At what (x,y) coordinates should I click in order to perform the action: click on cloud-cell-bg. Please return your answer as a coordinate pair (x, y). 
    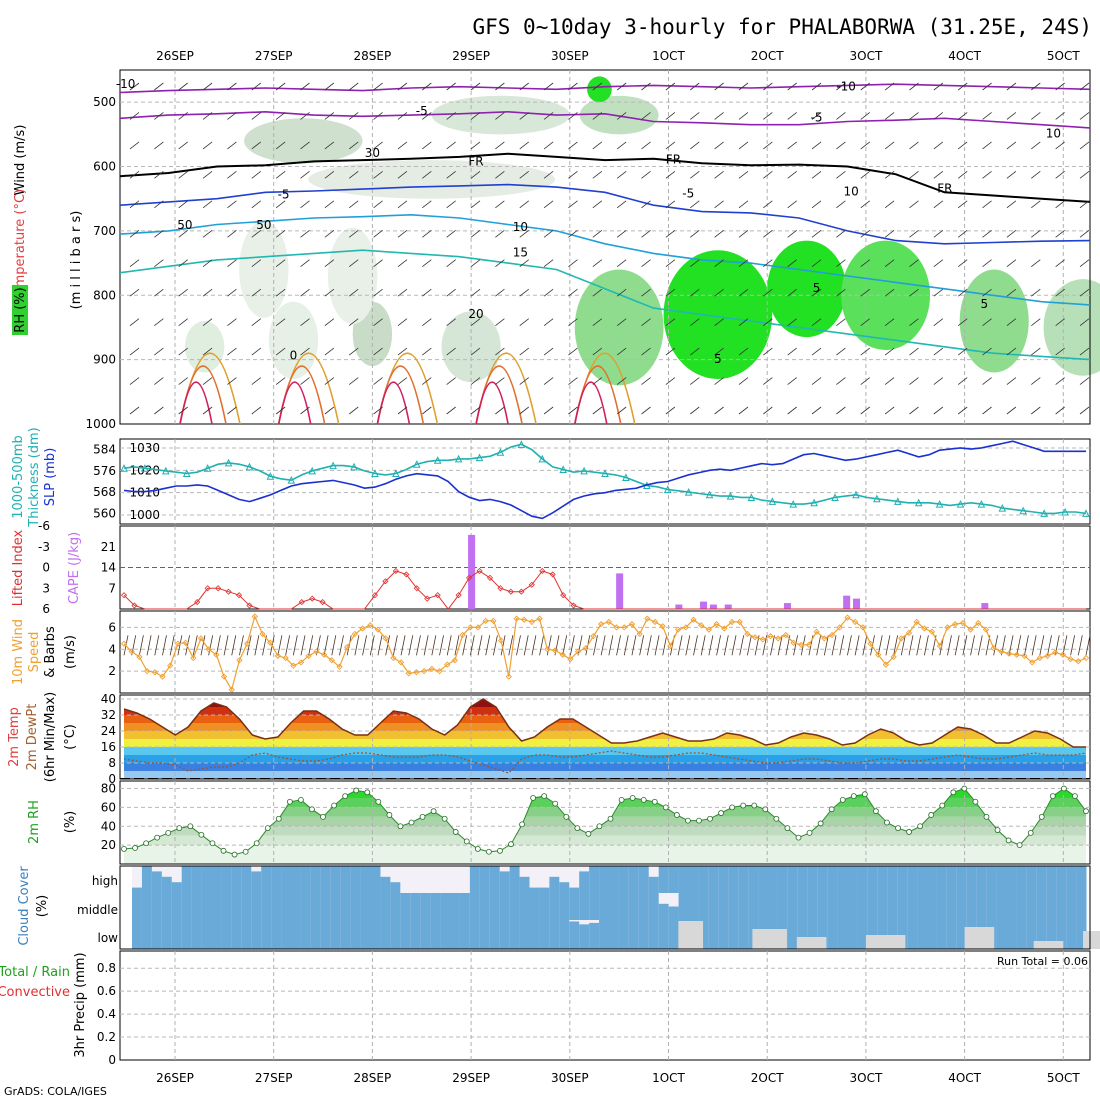
    Looking at the image, I should click on (445, 879).